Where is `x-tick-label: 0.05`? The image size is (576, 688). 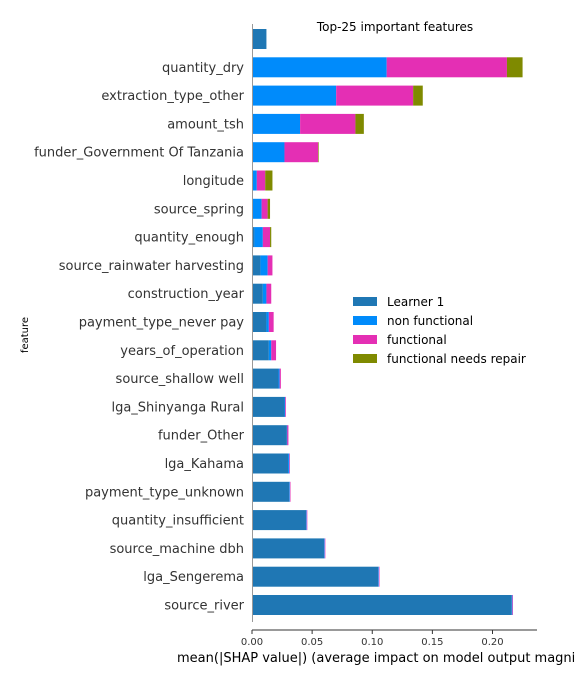
x-tick-label: 0.05 is located at coordinates (312, 642).